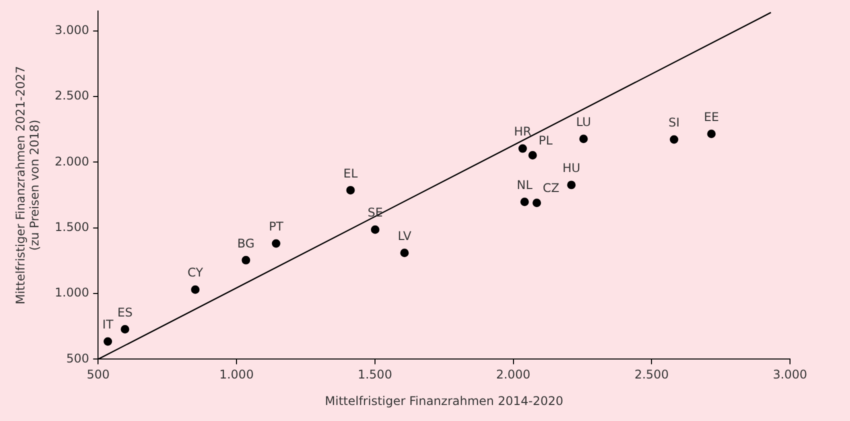  I want to click on data-label: NL, so click(524, 185).